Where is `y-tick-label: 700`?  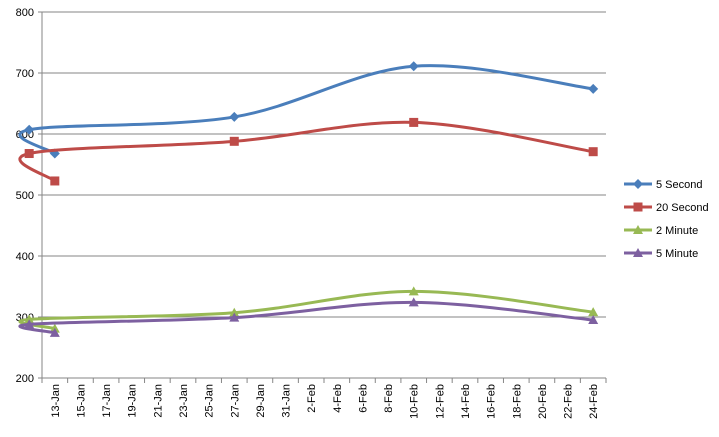
y-tick-label: 700 is located at coordinates (25, 74).